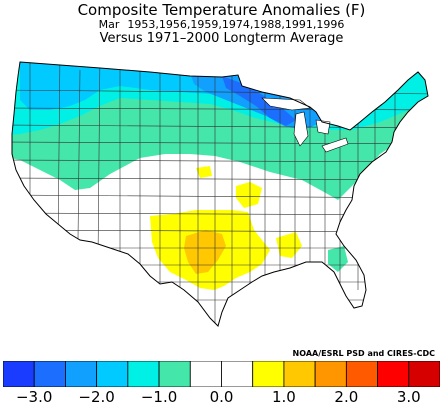 The height and width of the screenshot is (406, 443). Describe the element at coordinates (34, 397) in the screenshot. I see `color-scale-tick-label: −3.0` at that location.